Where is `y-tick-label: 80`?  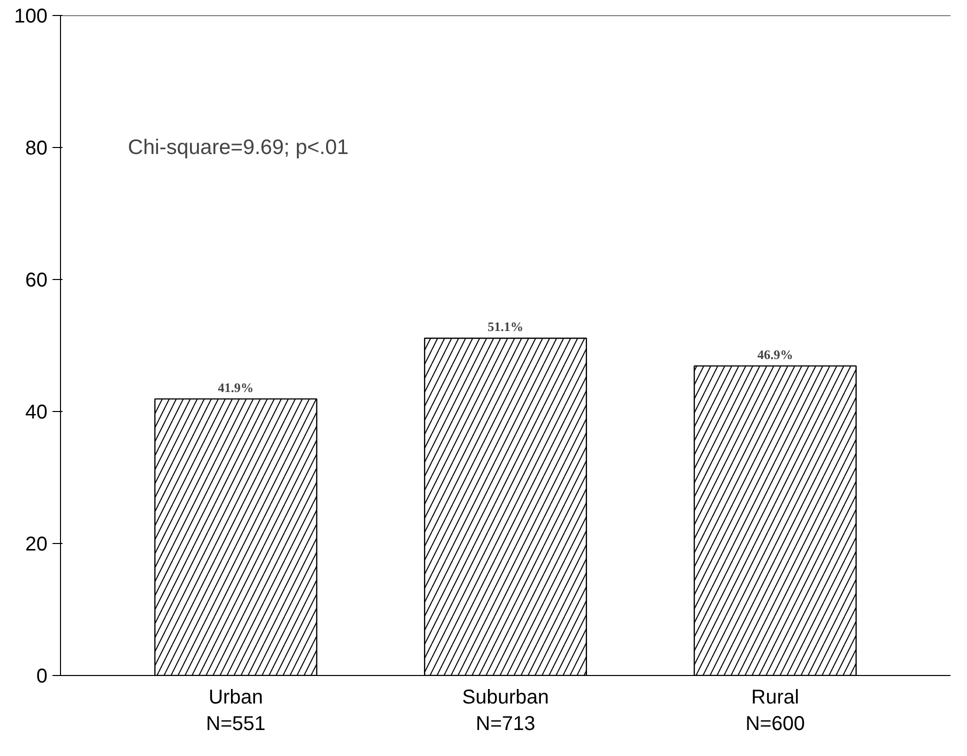 y-tick-label: 80 is located at coordinates (36, 149).